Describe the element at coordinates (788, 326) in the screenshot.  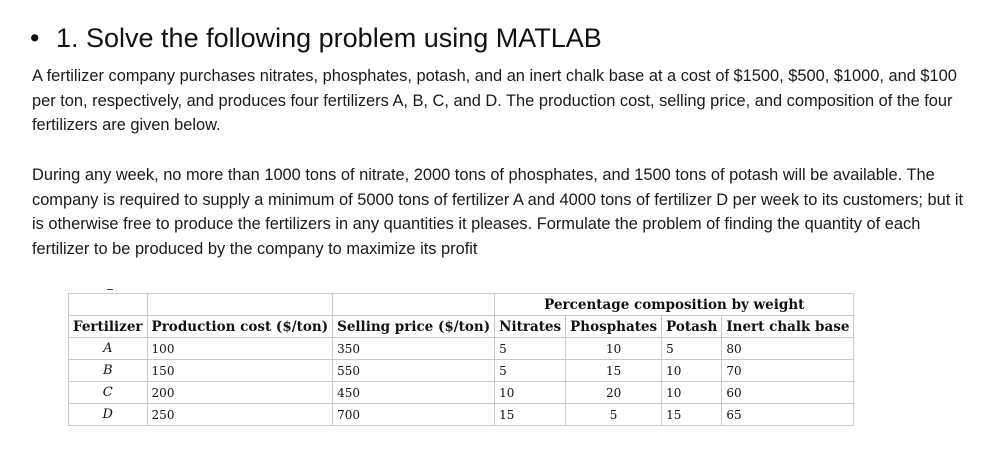
I see `col-header-inert-chalk: Inert chalk base` at that location.